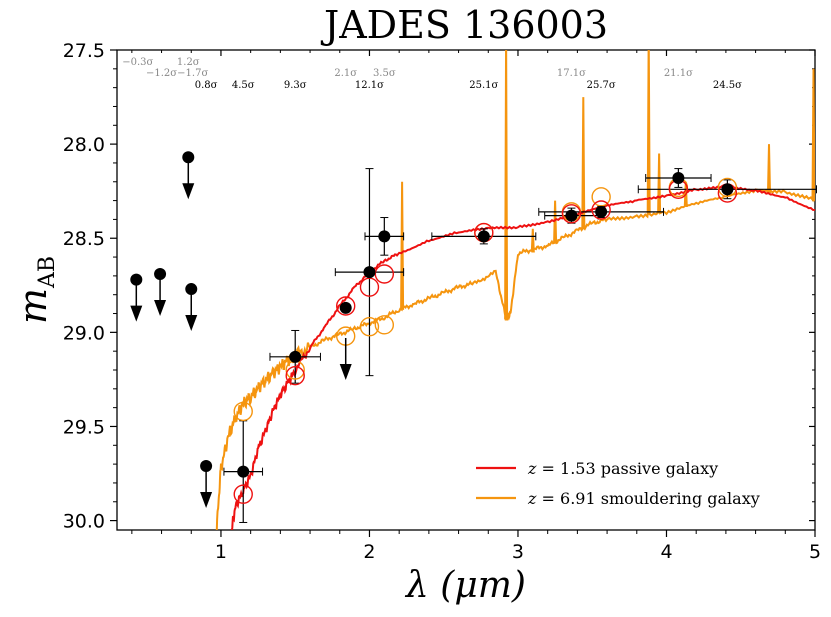 The height and width of the screenshot is (617, 831). What do you see at coordinates (627, 468) in the screenshot?
I see `legend-label-text: = 1.53 passive galaxy` at bounding box center [627, 468].